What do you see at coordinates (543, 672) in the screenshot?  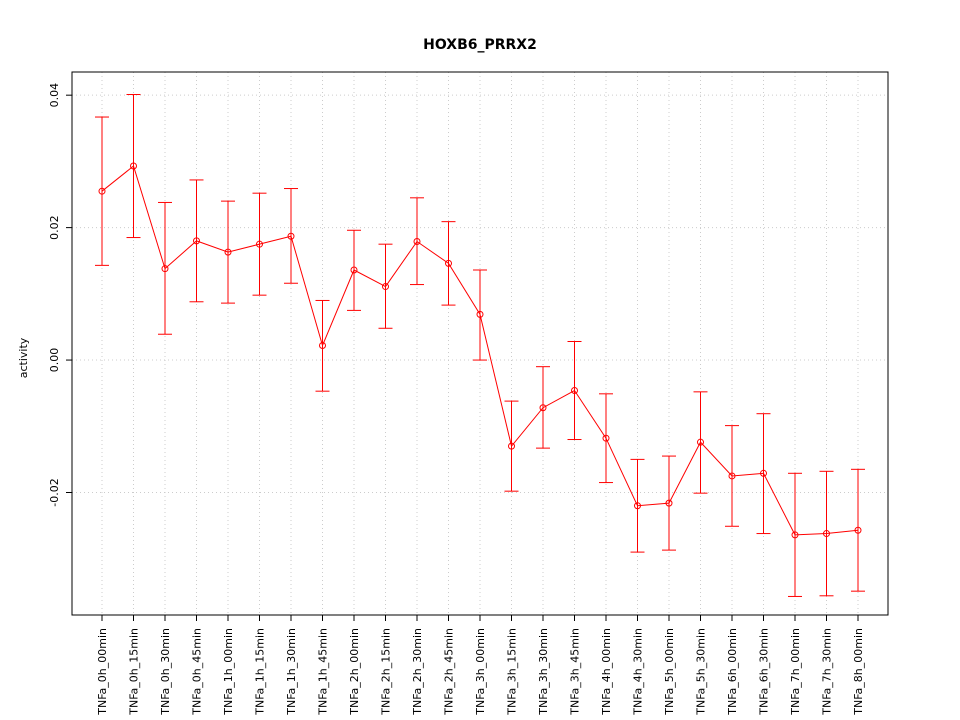 I see `x-tick-label: TNFa_3h_30min` at bounding box center [543, 672].